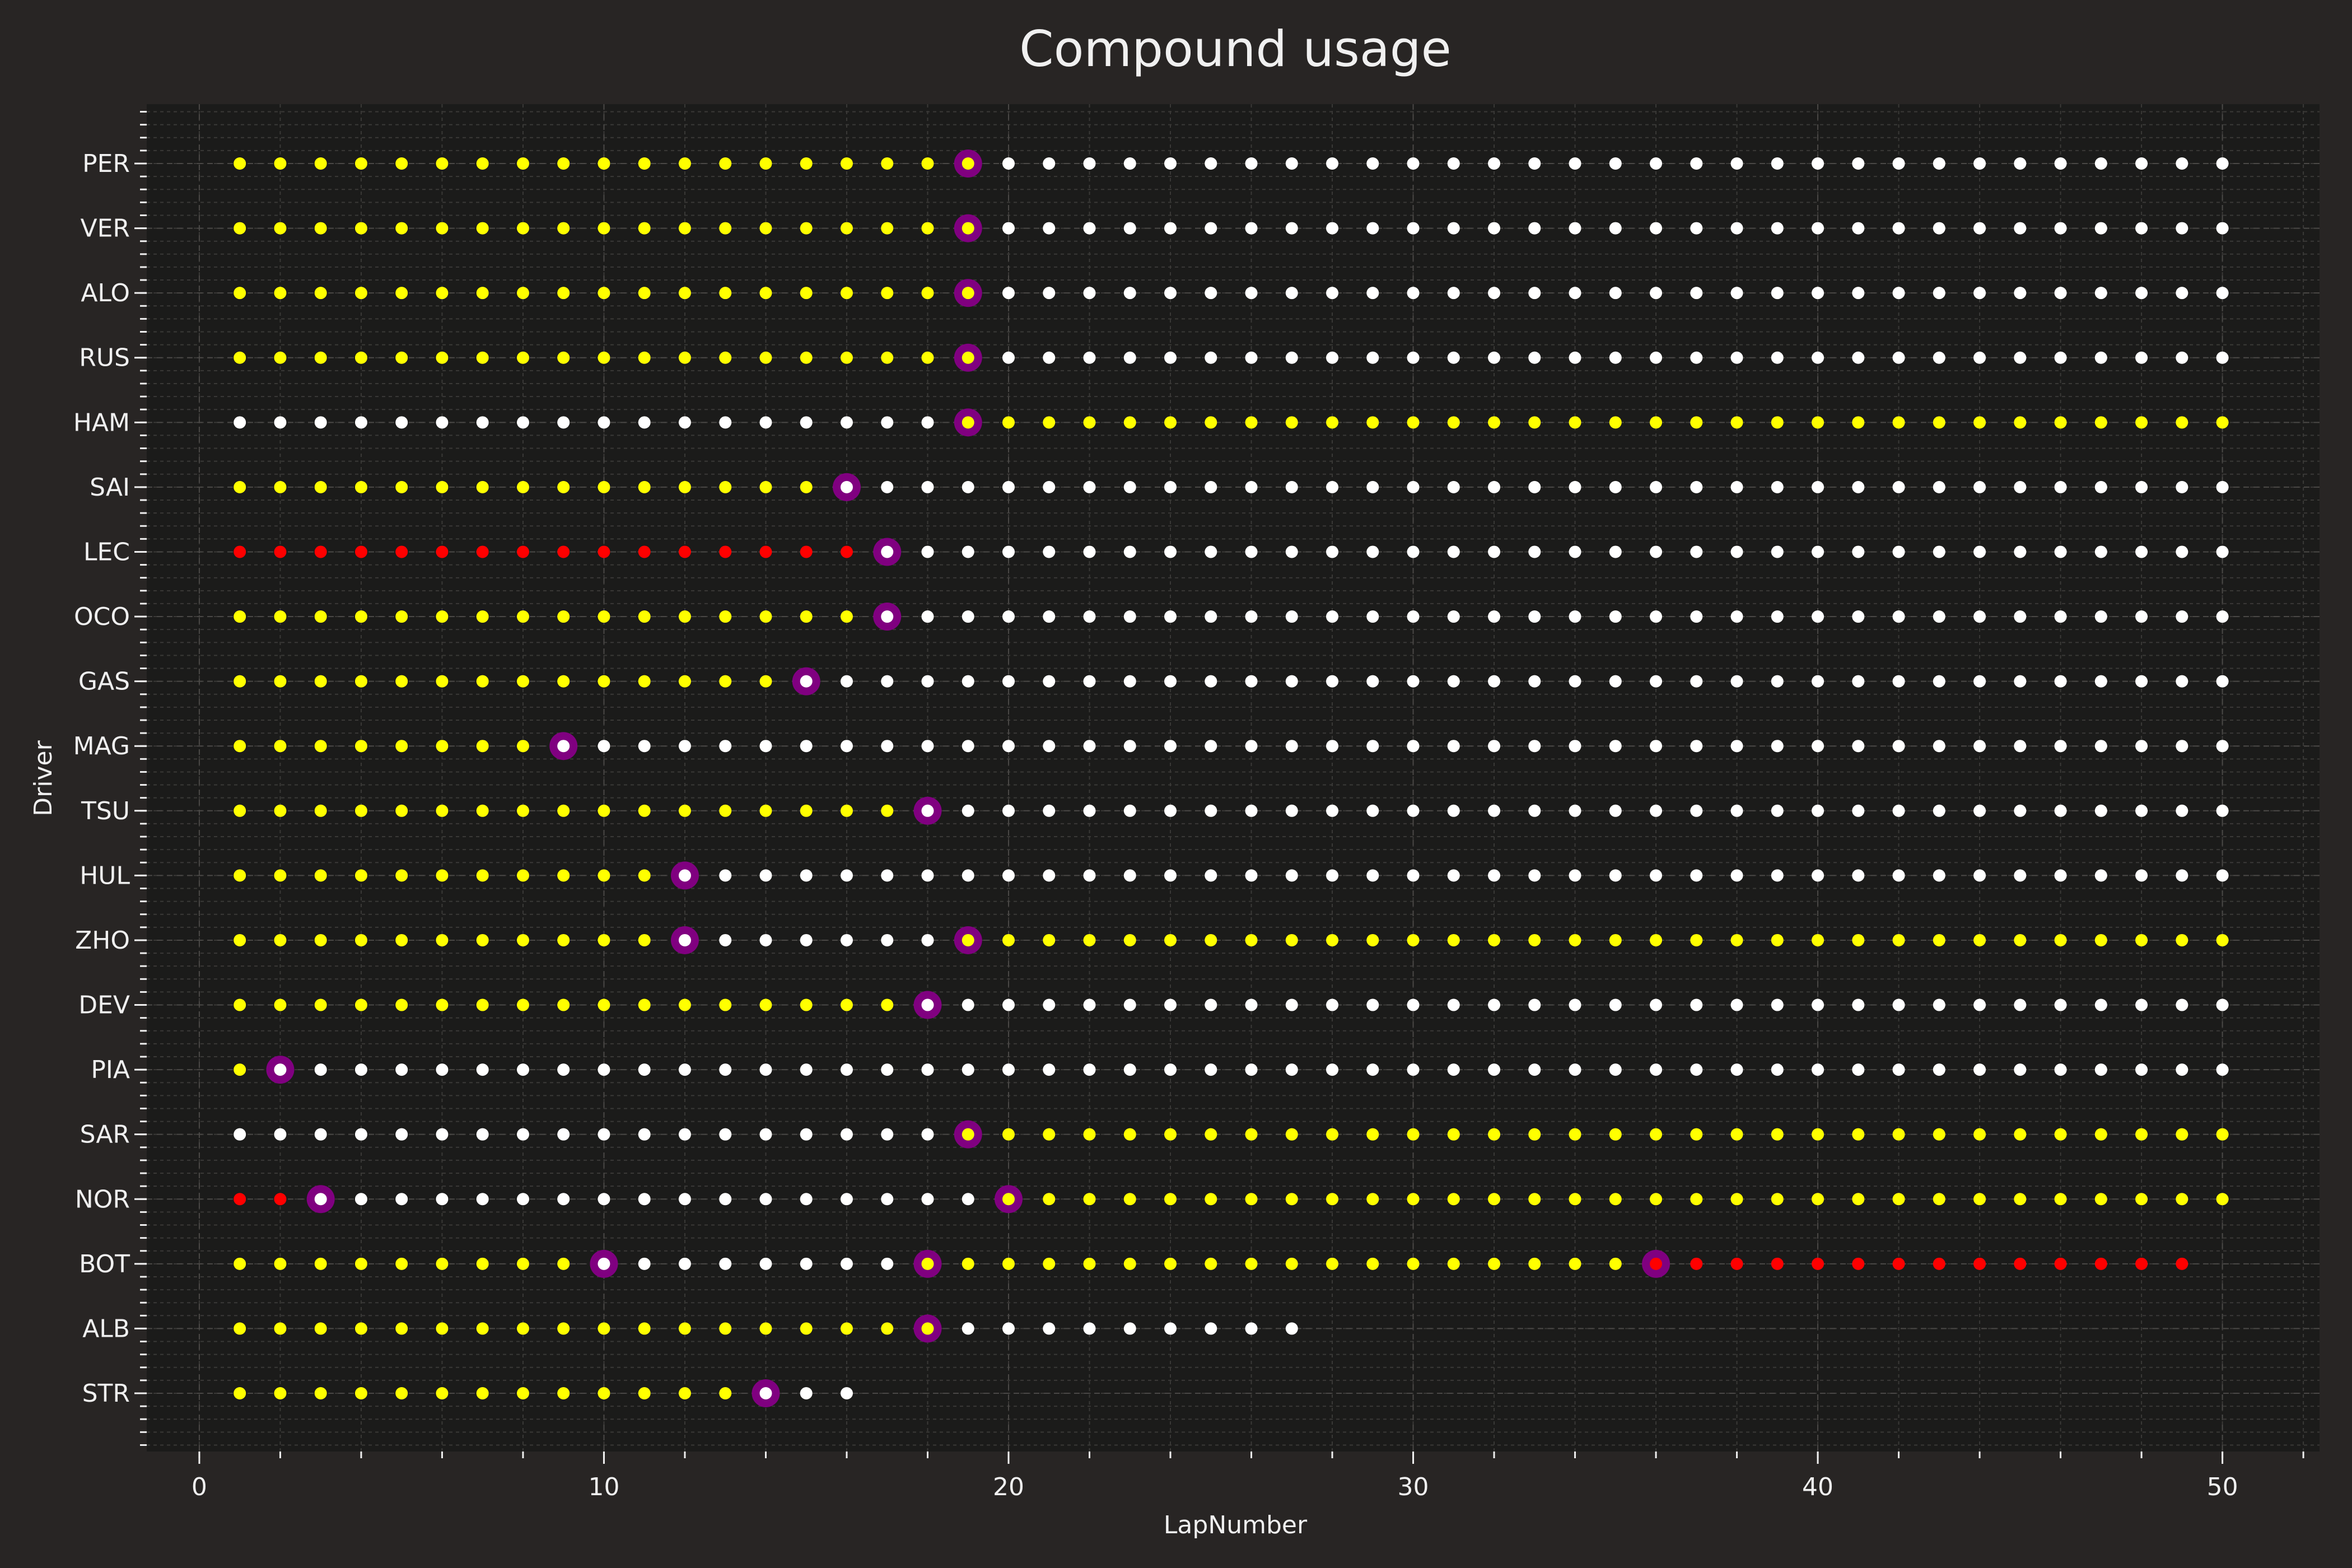 Image resolution: width=2352 pixels, height=1568 pixels. I want to click on series-pia, so click(1232, 1070).